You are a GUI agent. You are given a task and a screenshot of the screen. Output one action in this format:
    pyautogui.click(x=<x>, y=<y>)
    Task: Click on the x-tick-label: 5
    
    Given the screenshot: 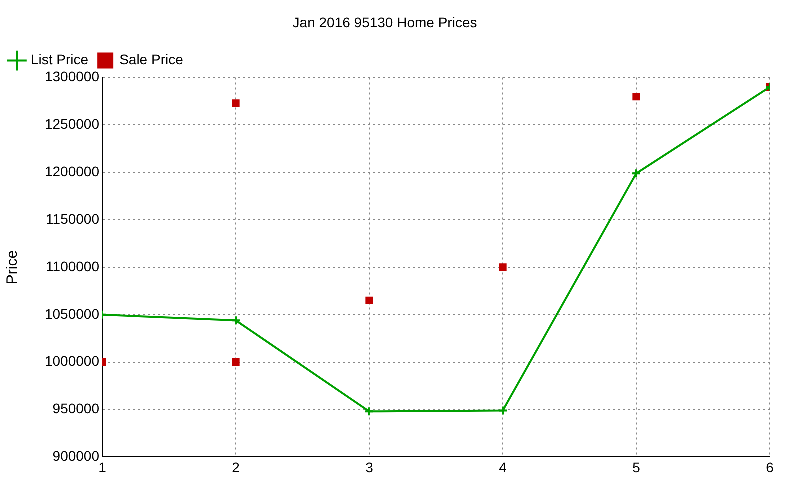 What is the action you would take?
    pyautogui.click(x=636, y=467)
    